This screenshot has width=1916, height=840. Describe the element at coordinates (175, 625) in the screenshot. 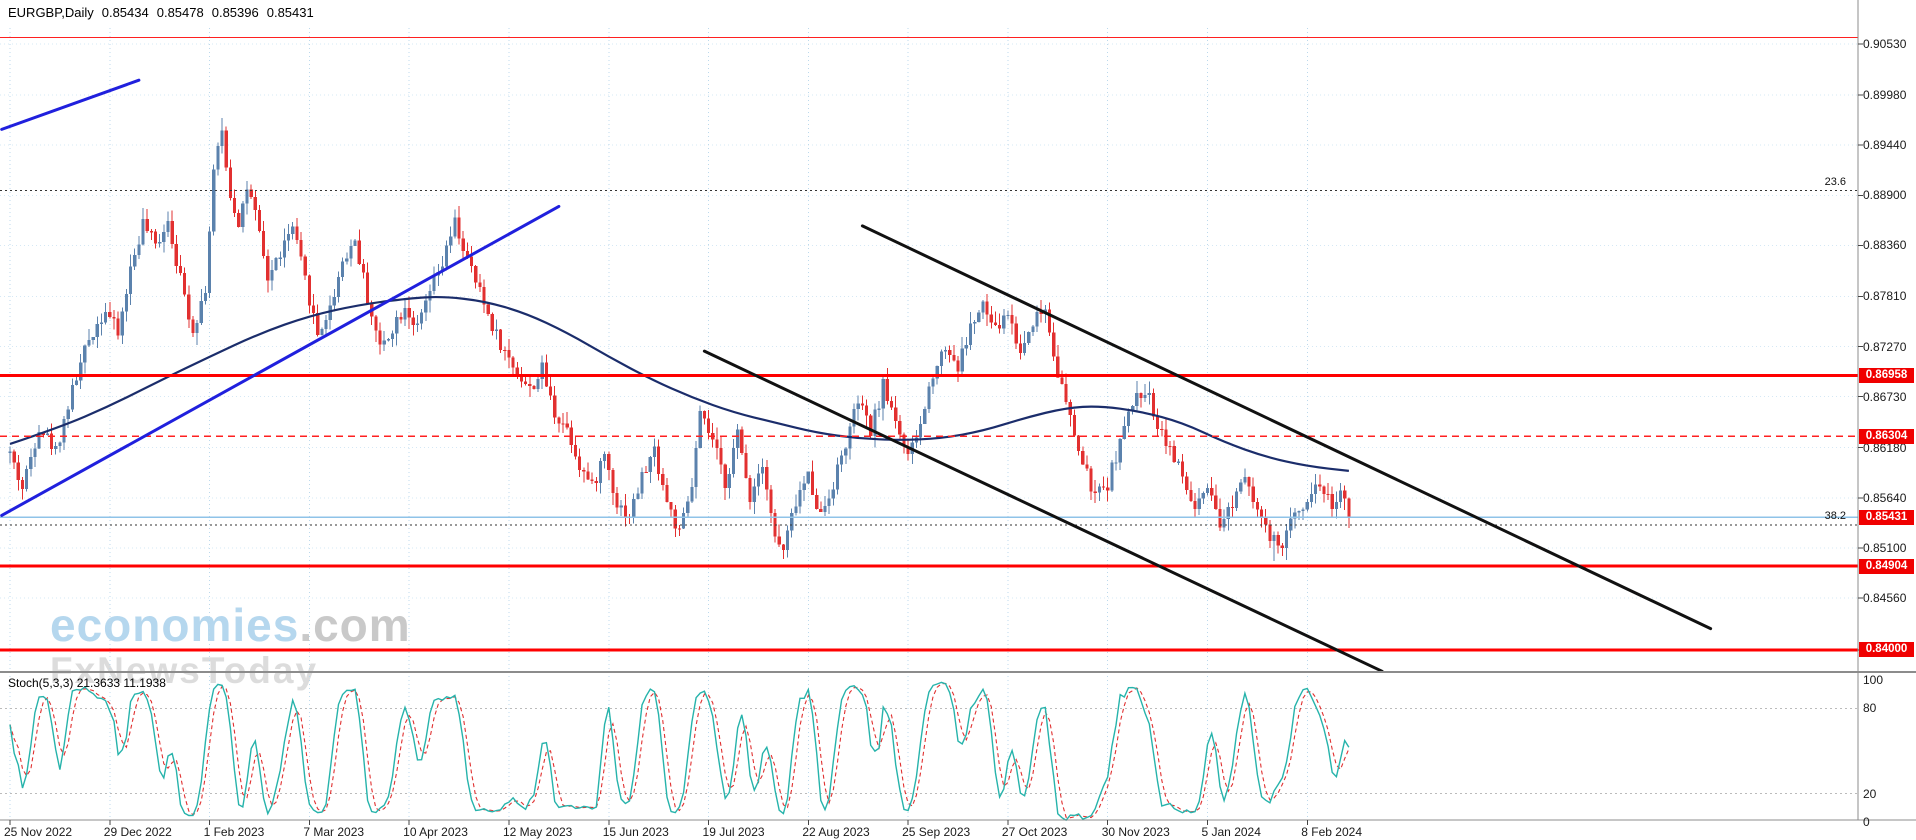

I see `watermark-brand: economies` at that location.